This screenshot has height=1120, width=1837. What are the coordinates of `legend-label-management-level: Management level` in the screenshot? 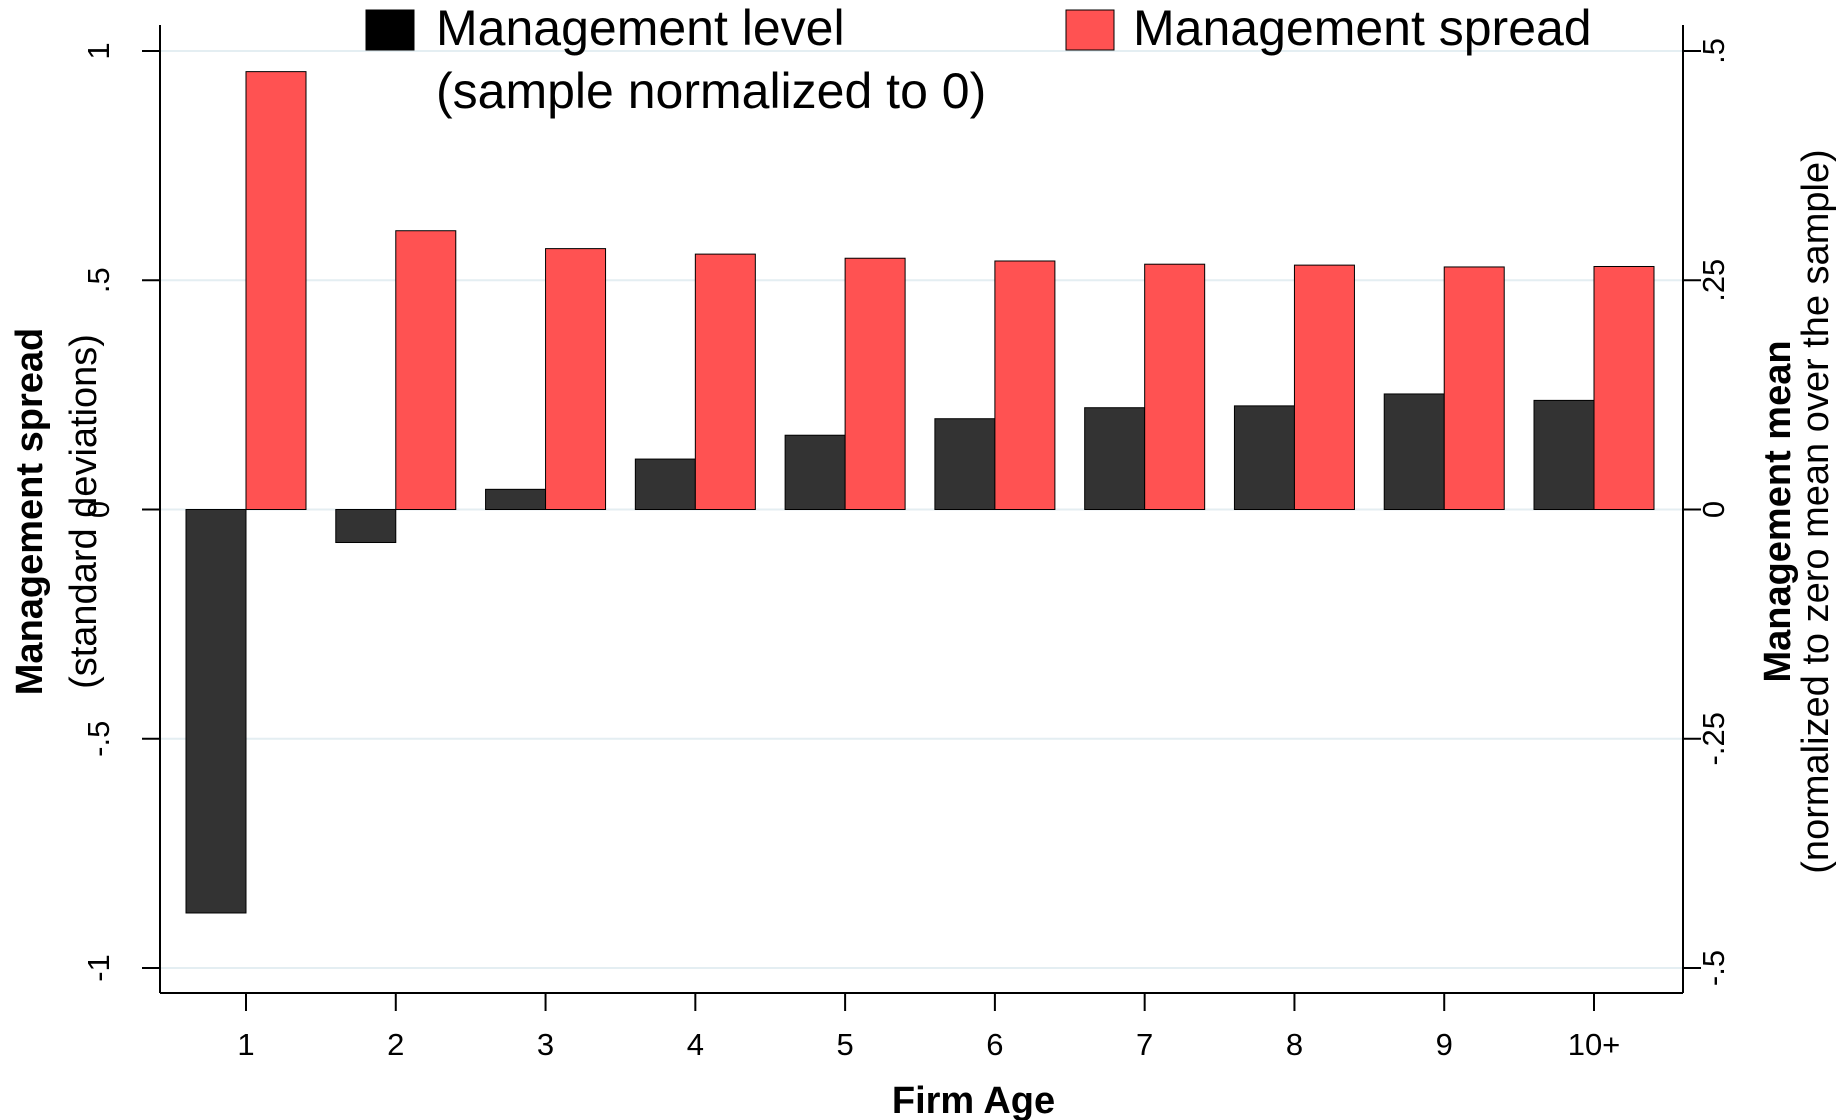 It's located at (640, 28).